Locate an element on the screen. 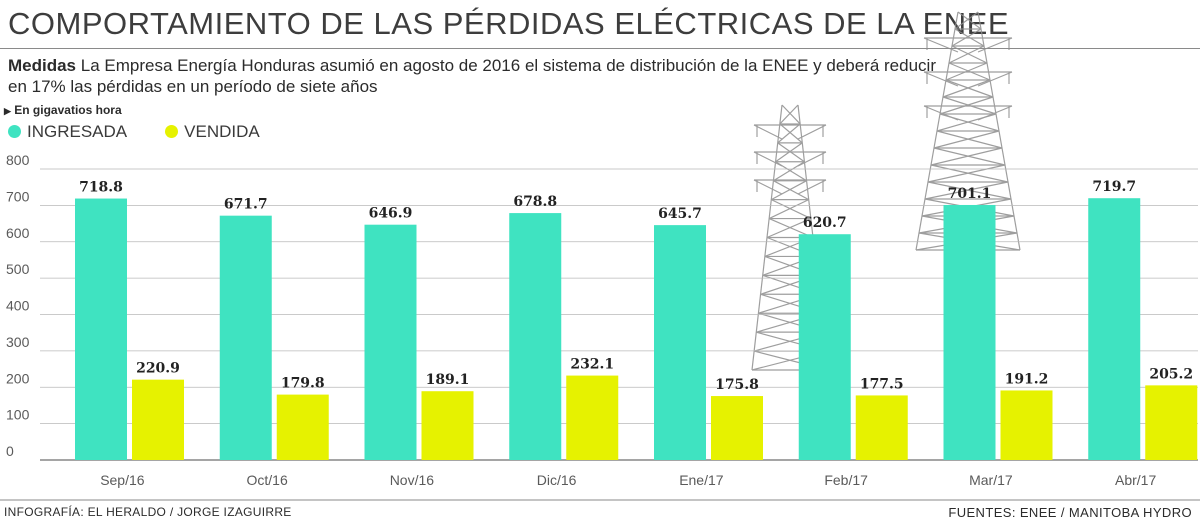  data-label: 189.1 is located at coordinates (448, 380).